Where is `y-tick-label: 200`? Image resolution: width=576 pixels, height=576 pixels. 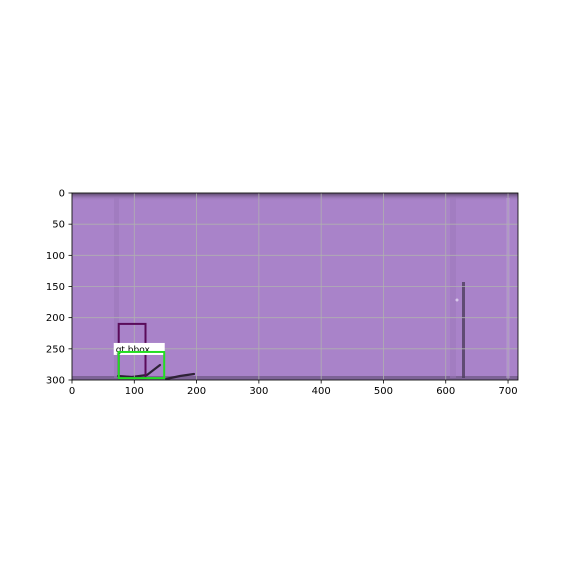
y-tick-label: 200 is located at coordinates (55, 318).